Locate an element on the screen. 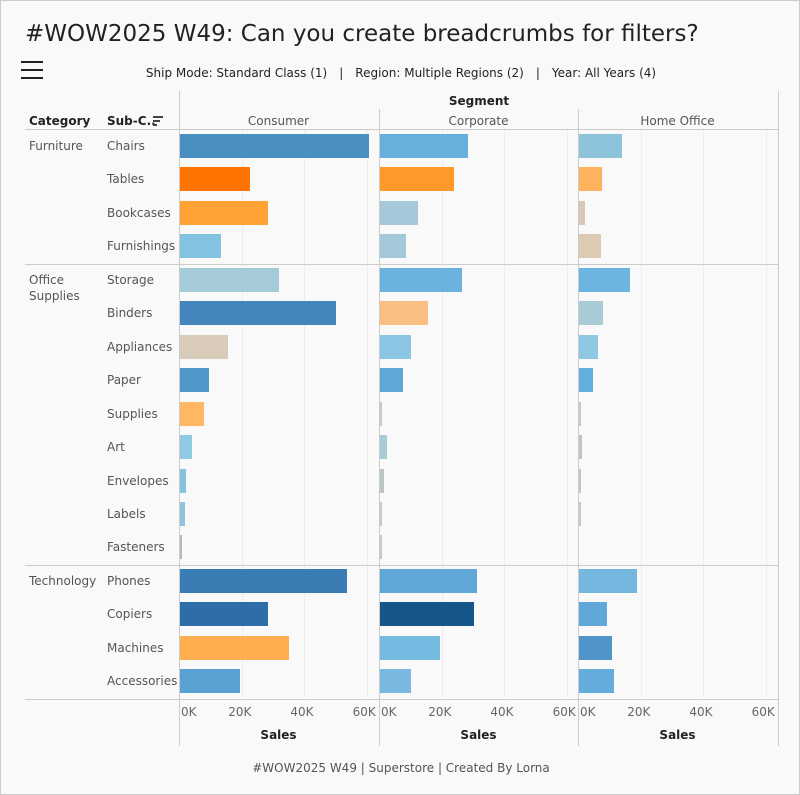  filter-region: Region: Multiple Regions (2) is located at coordinates (439, 73).